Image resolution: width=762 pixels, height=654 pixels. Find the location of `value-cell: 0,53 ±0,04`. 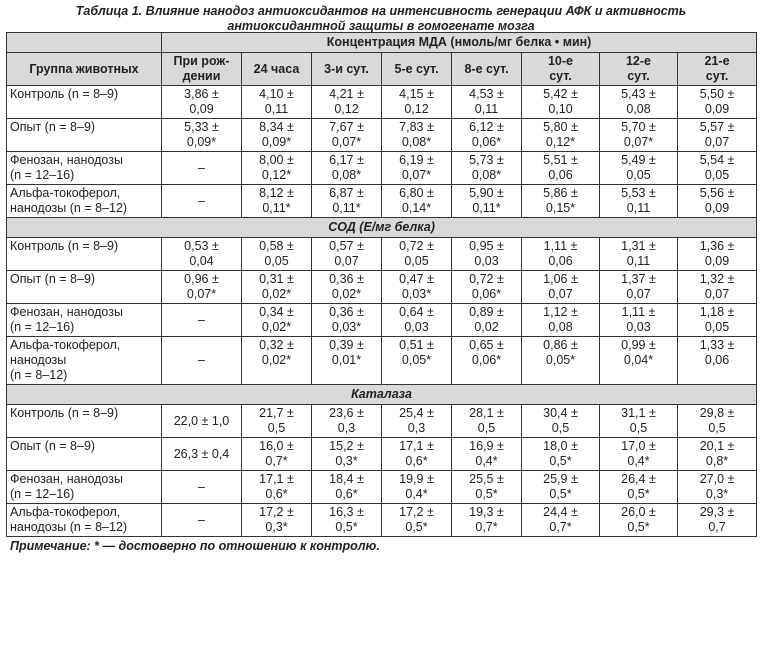

value-cell: 0,53 ±0,04 is located at coordinates (201, 254).